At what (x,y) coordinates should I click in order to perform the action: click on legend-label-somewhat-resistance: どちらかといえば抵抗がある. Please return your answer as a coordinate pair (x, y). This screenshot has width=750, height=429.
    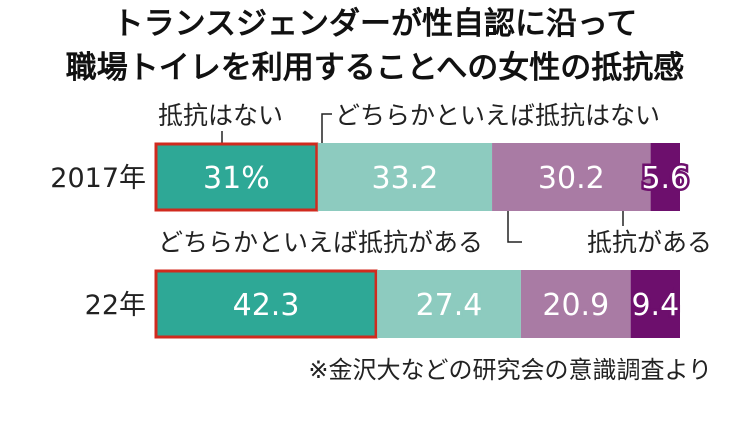
    Looking at the image, I should click on (320, 242).